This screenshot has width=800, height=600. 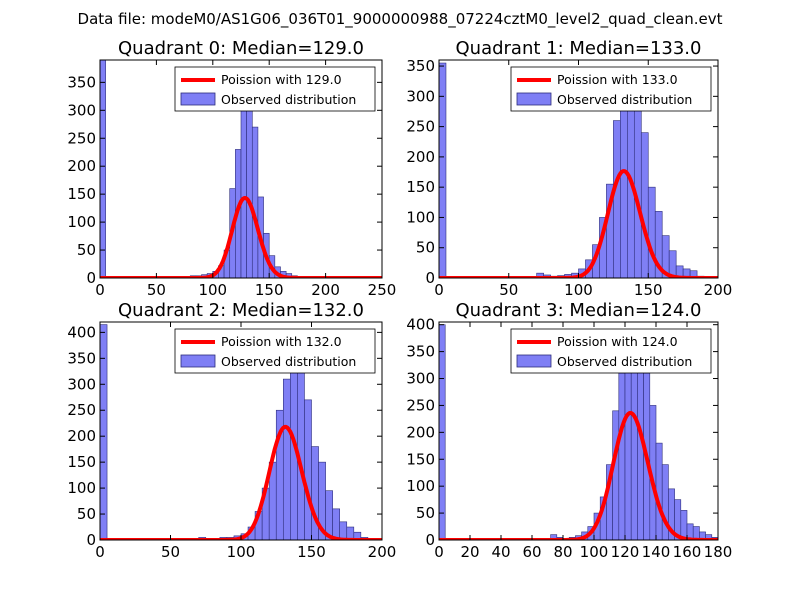 What do you see at coordinates (617, 79) in the screenshot?
I see `legend-line-label: Poission with 133.0` at bounding box center [617, 79].